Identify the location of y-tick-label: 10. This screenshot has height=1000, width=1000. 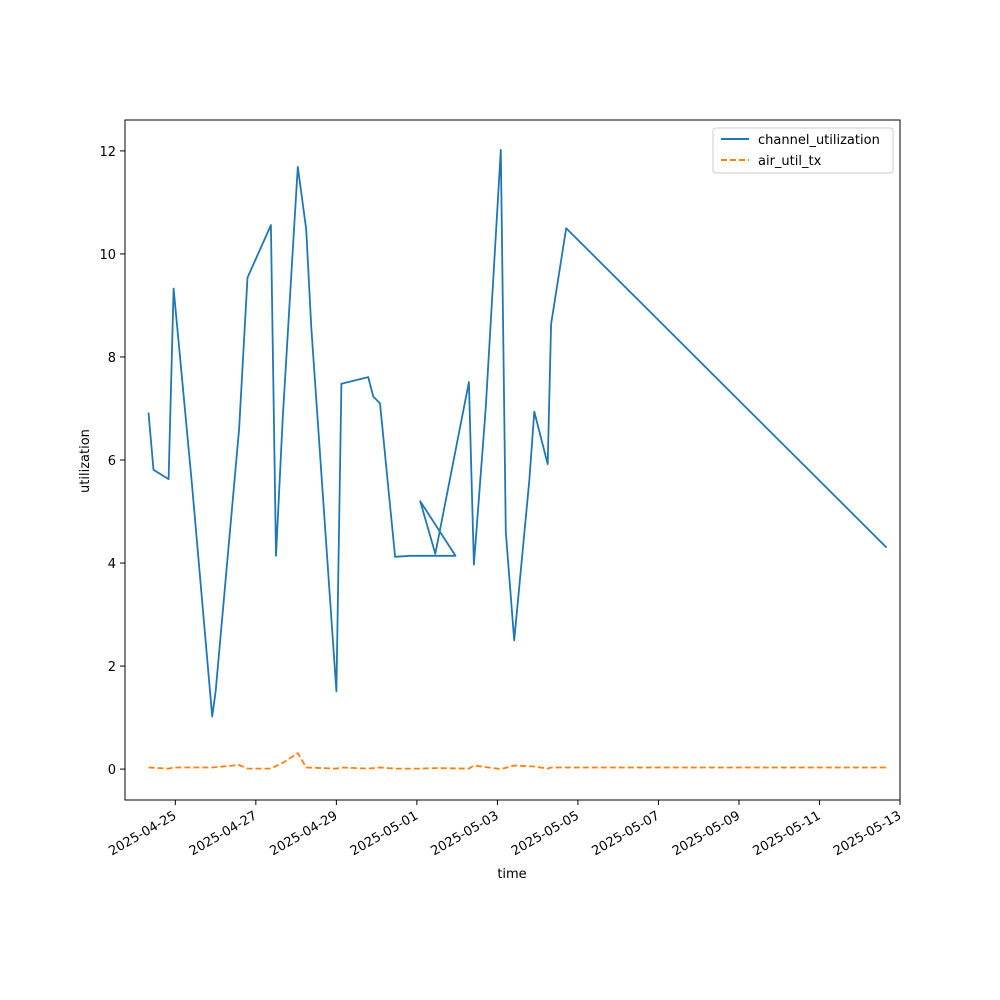
(107, 255).